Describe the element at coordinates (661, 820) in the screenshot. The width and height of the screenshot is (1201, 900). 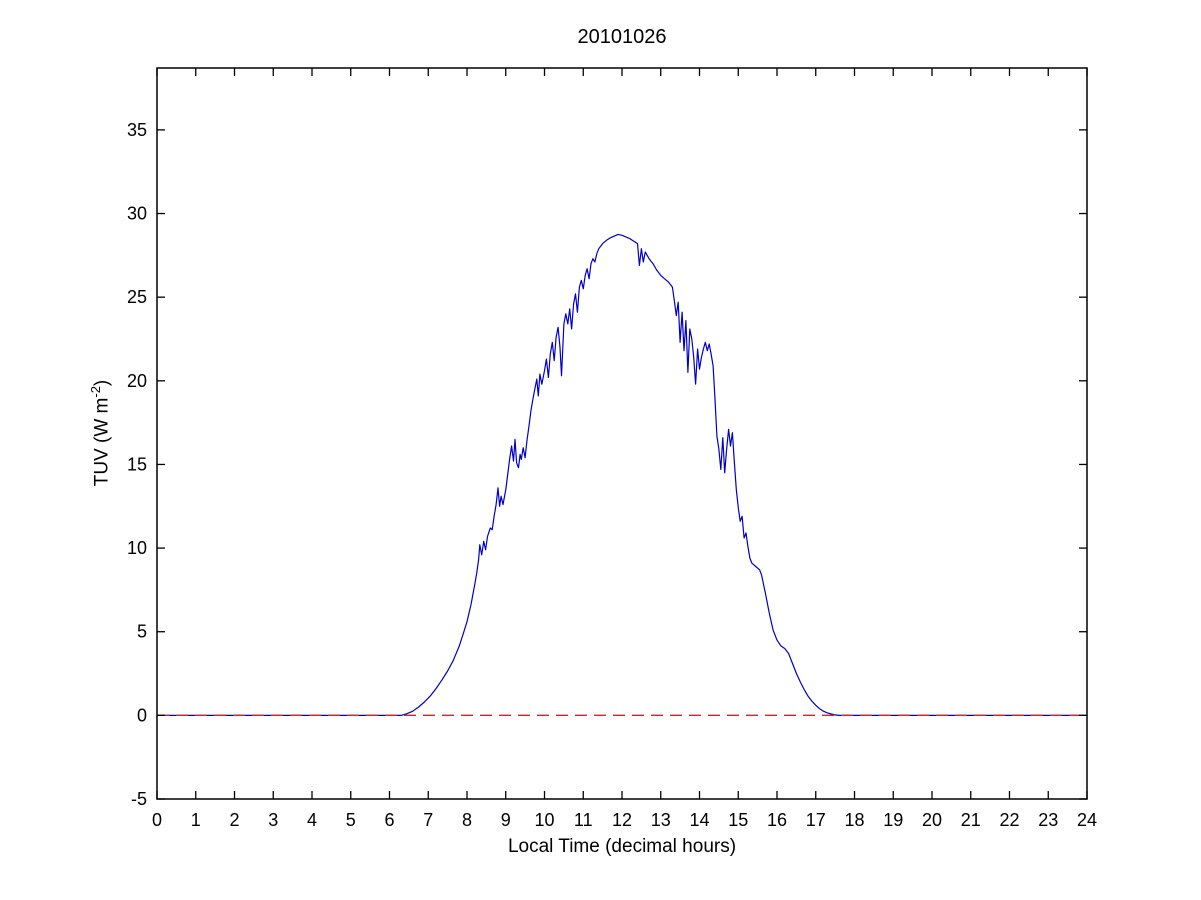
I see `x-tick-label: 13` at that location.